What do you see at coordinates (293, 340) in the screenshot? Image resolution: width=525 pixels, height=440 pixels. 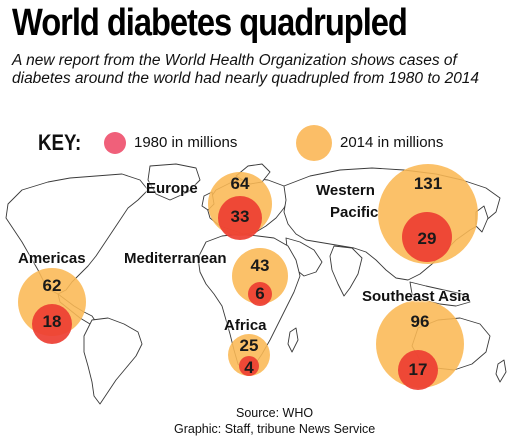 I see `madagascar-shape` at bounding box center [293, 340].